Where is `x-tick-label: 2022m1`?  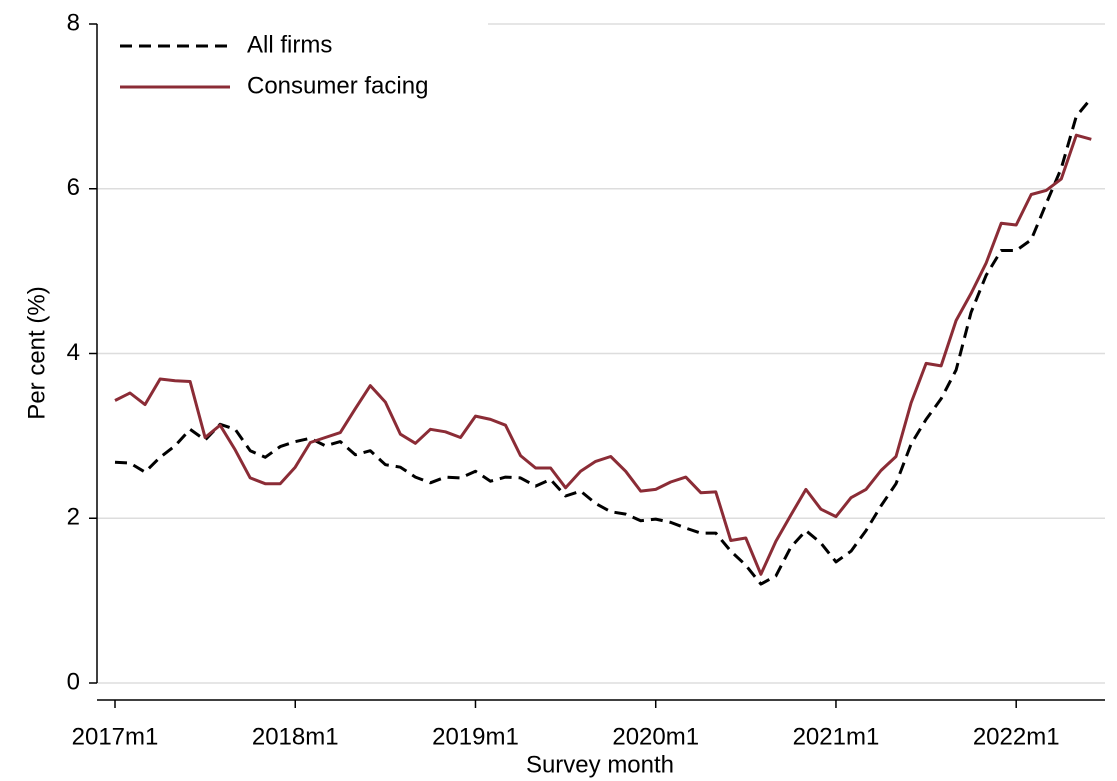 x-tick-label: 2022m1 is located at coordinates (1016, 736).